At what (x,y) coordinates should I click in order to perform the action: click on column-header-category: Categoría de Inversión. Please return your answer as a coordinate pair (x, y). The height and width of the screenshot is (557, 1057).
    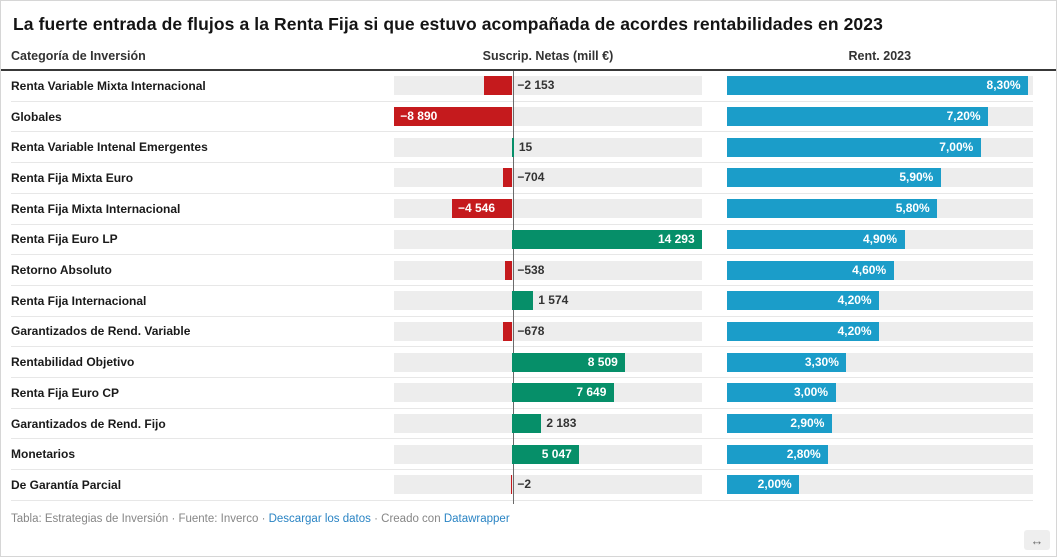
    Looking at the image, I should click on (78, 56).